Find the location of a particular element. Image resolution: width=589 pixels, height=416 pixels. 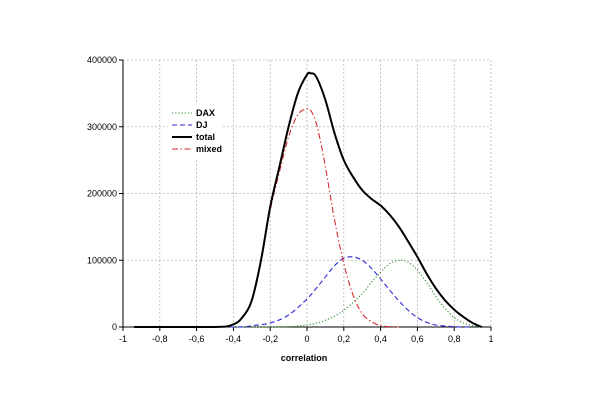

x-tick-label: -0,4 is located at coordinates (234, 339).